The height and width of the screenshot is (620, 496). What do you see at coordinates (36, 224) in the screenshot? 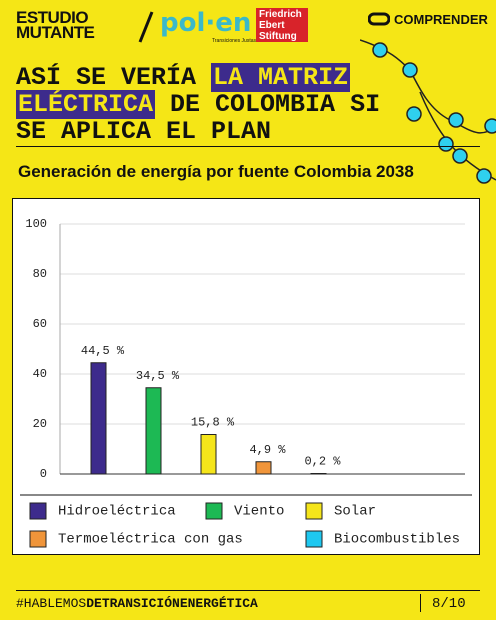
I see `y-tick-label: 100` at bounding box center [36, 224].